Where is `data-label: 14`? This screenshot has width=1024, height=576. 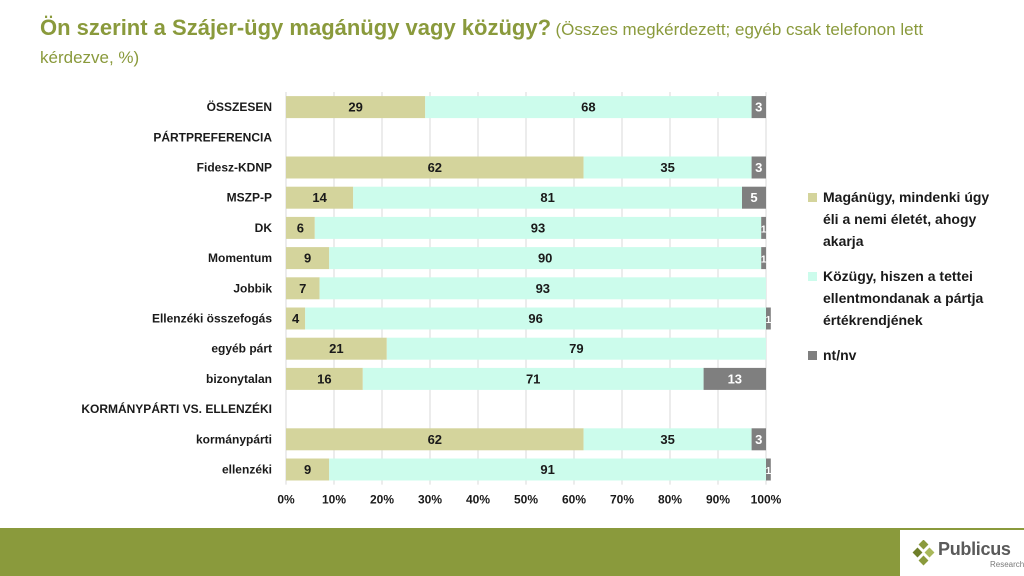
data-label: 14 is located at coordinates (319, 197).